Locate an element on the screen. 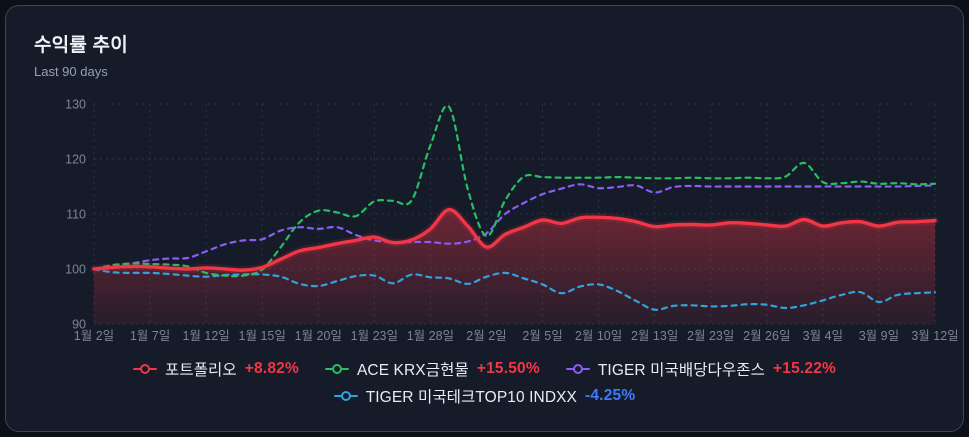 The height and width of the screenshot is (437, 969). x-axis-tick-label: 3월 9일 is located at coordinates (879, 336).